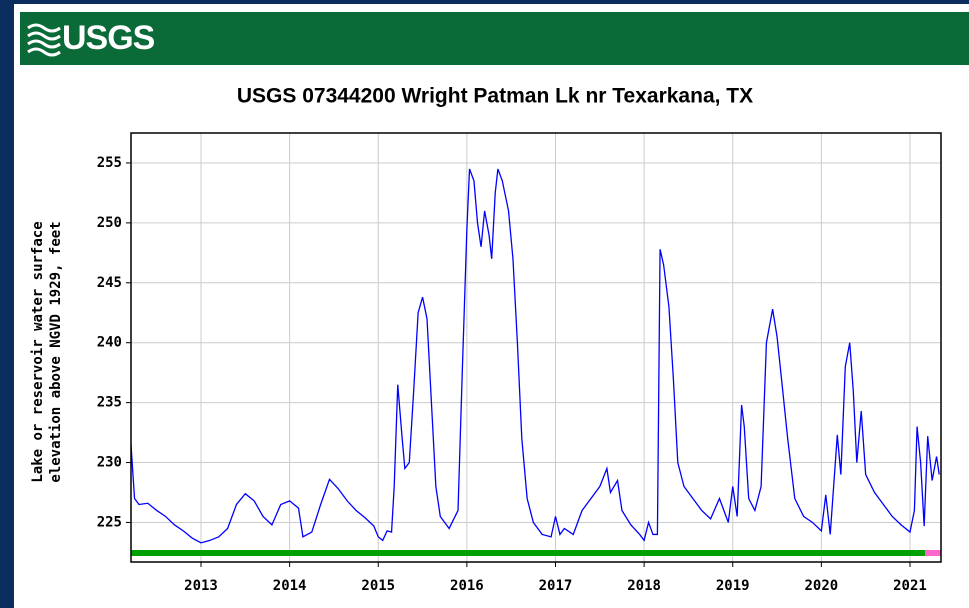 This screenshot has width=969, height=608. Describe the element at coordinates (109, 343) in the screenshot. I see `y-tick-label: 240` at that location.